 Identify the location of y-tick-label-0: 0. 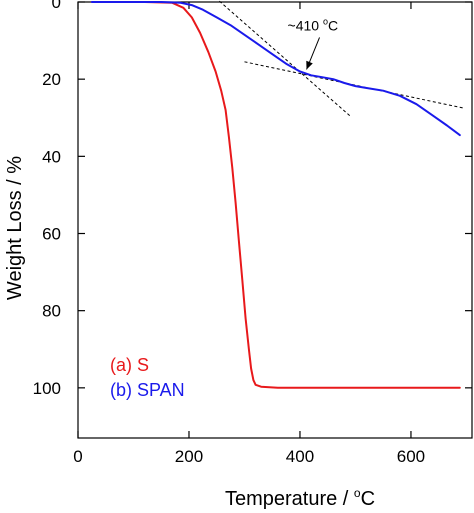
(56, 6).